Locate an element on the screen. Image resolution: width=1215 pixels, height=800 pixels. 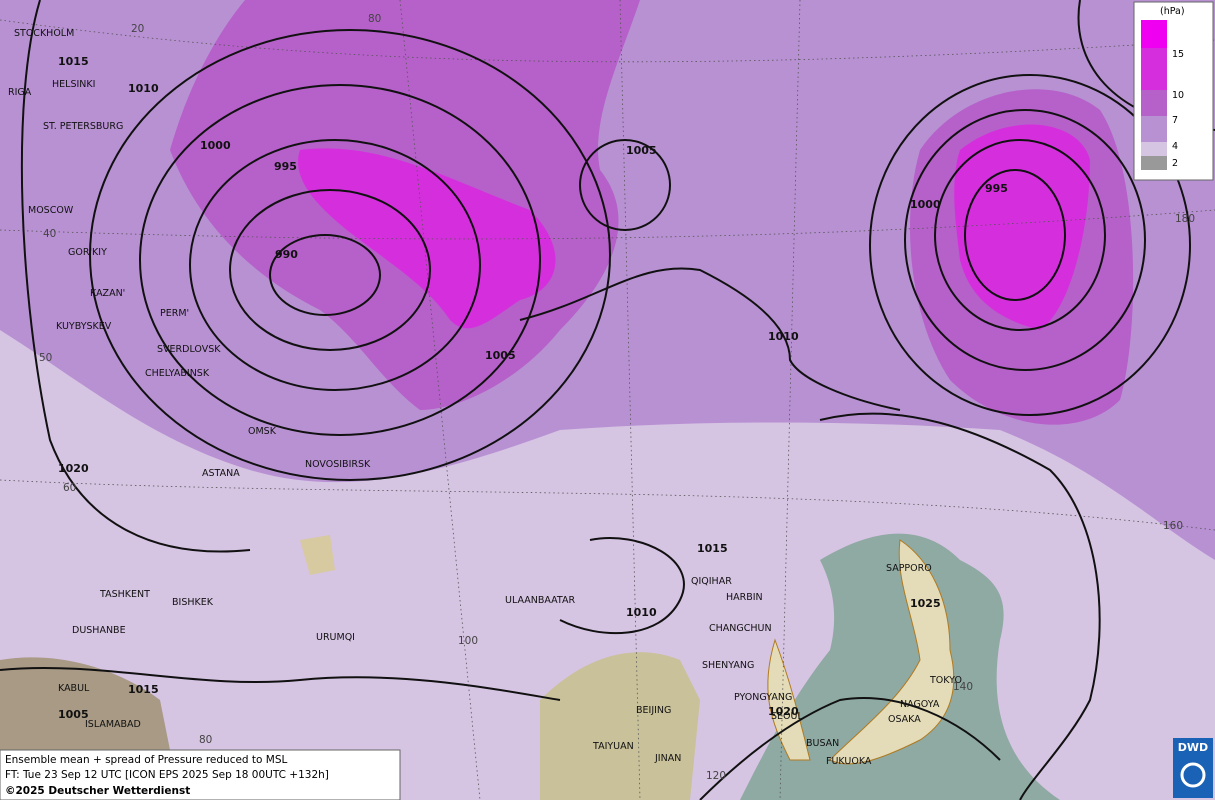
caption-line: ©2025 Deutscher Wetterdienst is located at coordinates (97, 791).